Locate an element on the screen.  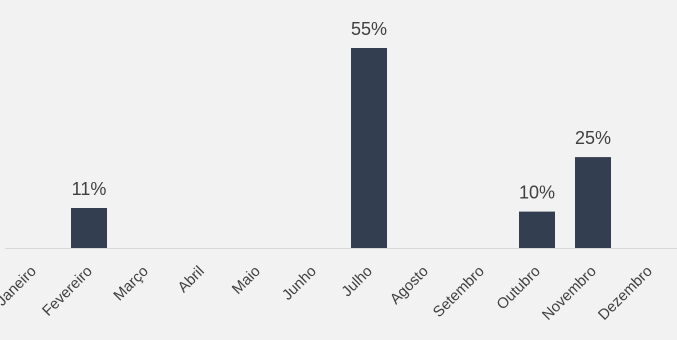
data-label-novembro: 25% is located at coordinates (593, 138).